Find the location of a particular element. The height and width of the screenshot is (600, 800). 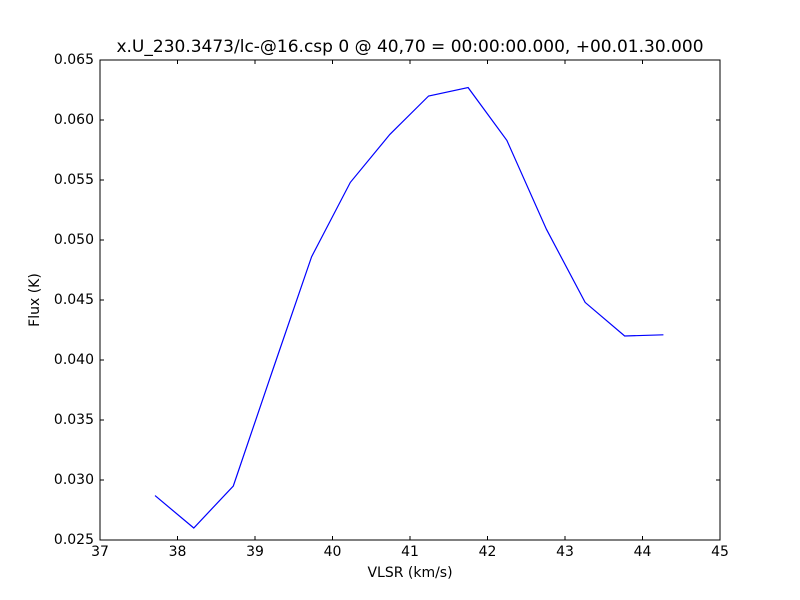

y-tick-label: 0.035 is located at coordinates (74, 420).